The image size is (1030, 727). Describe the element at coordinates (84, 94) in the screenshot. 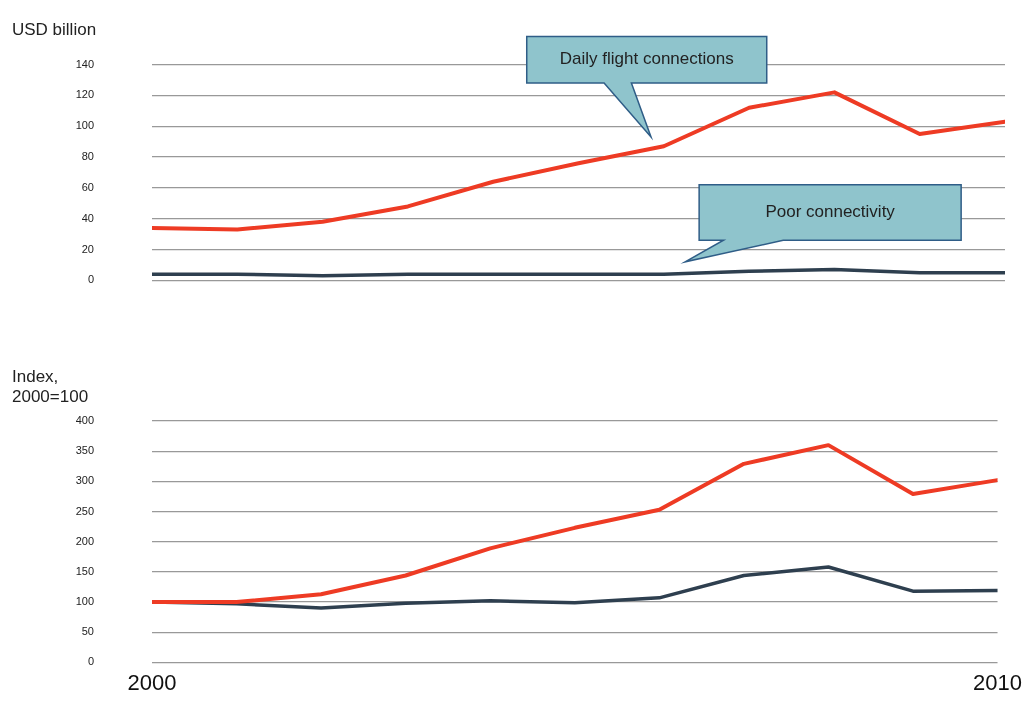

I see `y-tick-label: 120` at that location.